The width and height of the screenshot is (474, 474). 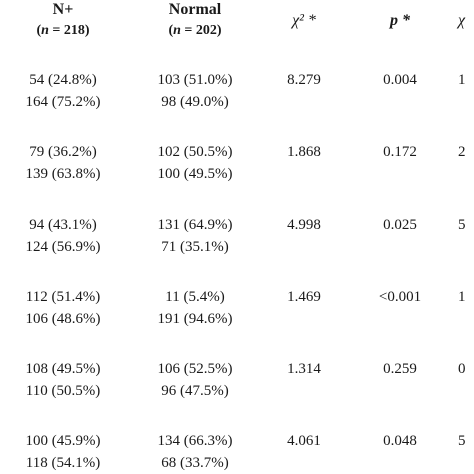 I want to click on row-2-normal-a: 131 (64.9%), so click(x=195, y=225).